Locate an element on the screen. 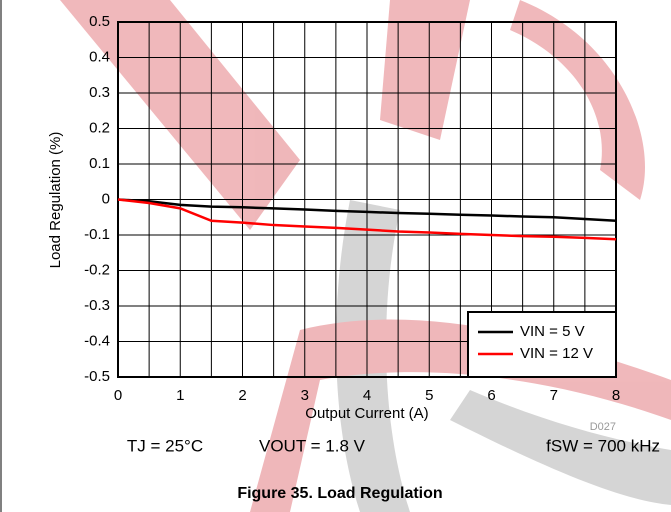 The width and height of the screenshot is (671, 512). x-tick-label: 3 is located at coordinates (305, 395).